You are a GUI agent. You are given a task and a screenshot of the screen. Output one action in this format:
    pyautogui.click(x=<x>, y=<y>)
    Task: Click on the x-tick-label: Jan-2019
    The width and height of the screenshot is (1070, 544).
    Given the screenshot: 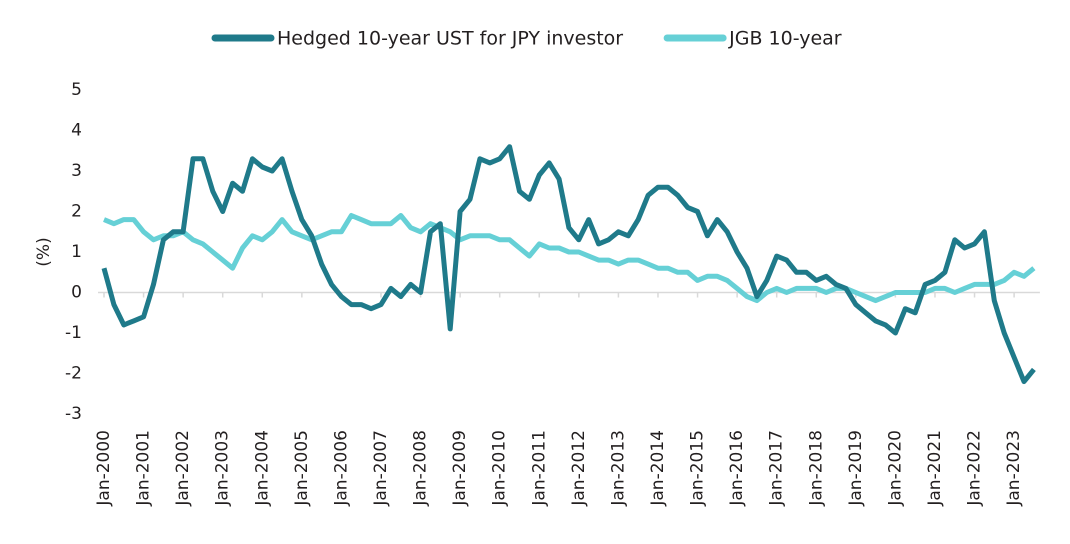 What is the action you would take?
    pyautogui.click(x=856, y=468)
    